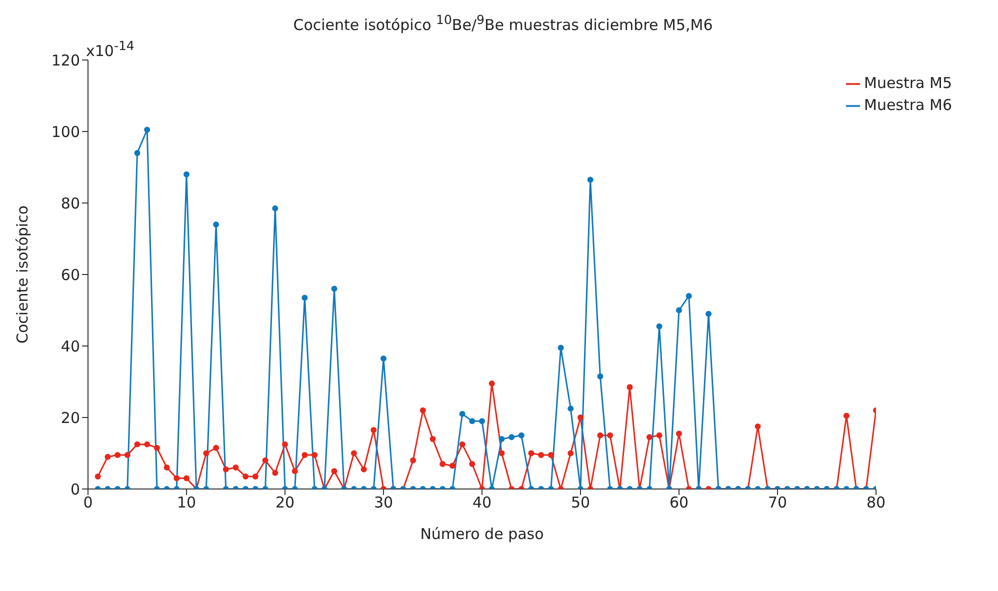 The width and height of the screenshot is (998, 591). I want to click on chart-title: Cociente isotópico $^{10}$Be/$^{9}$Be muestras diciembre M5,M6, so click(503, 23).